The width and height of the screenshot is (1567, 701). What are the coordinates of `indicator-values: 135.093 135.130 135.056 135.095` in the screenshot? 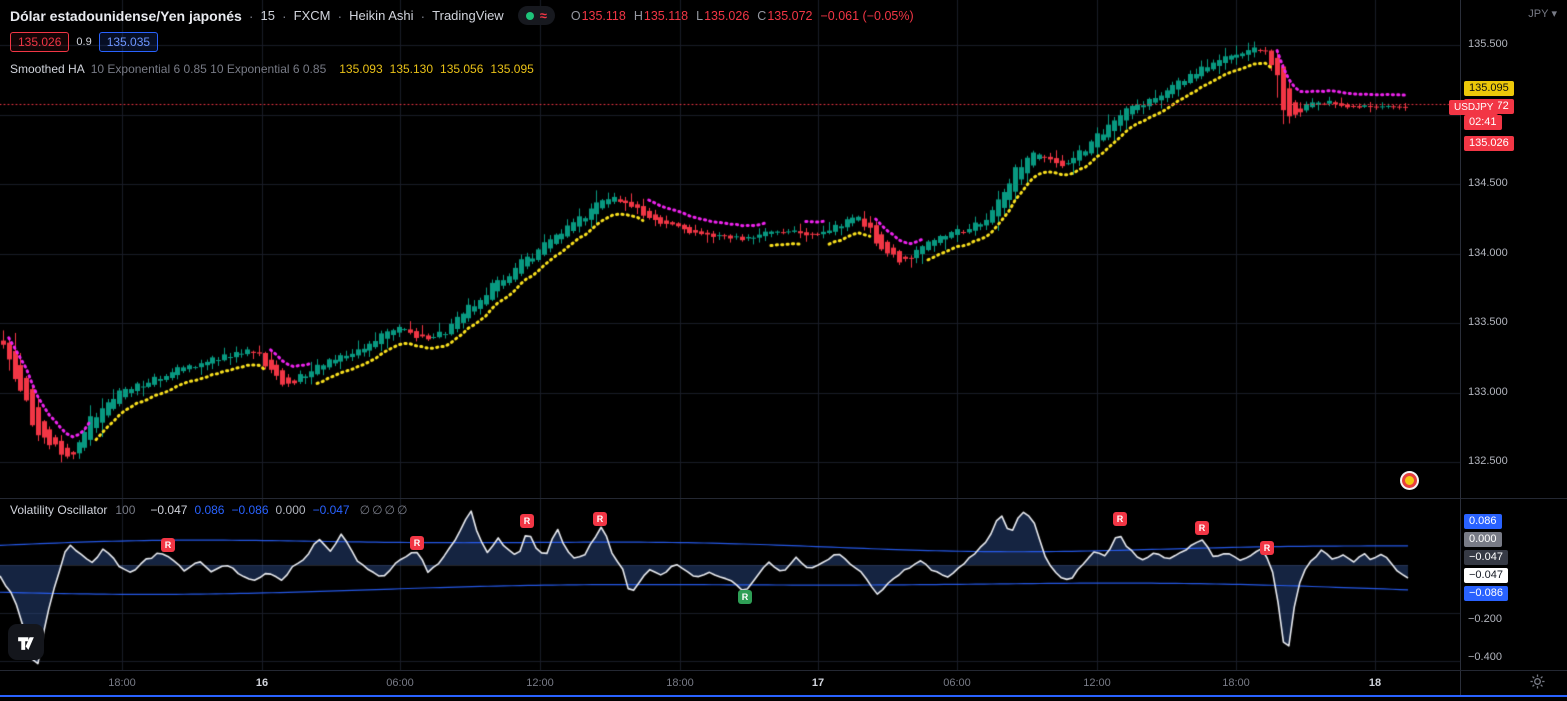 It's located at (433, 69).